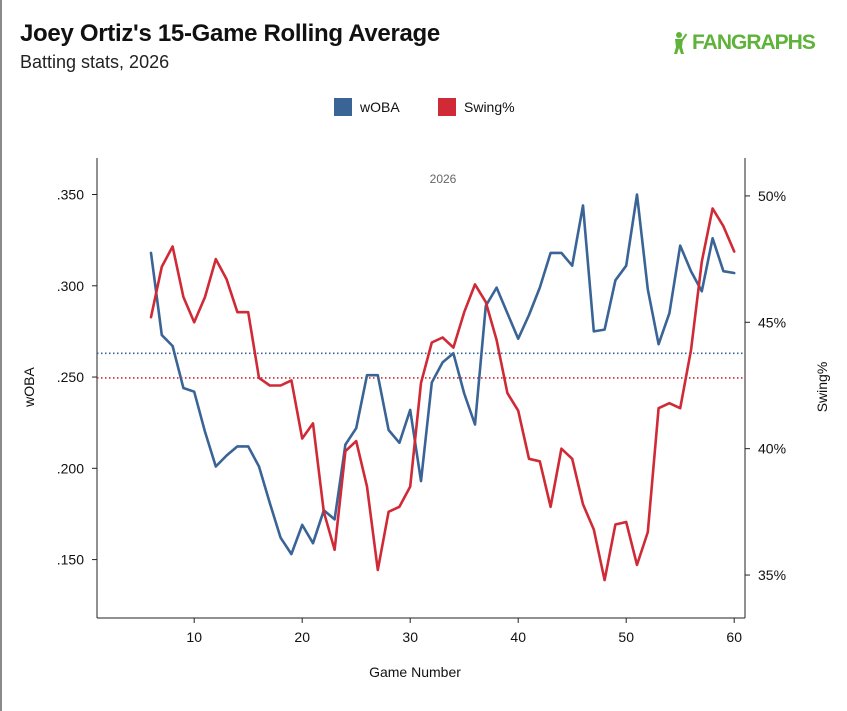 This screenshot has width=847, height=711. I want to click on legend-swatch-woba, so click(343, 107).